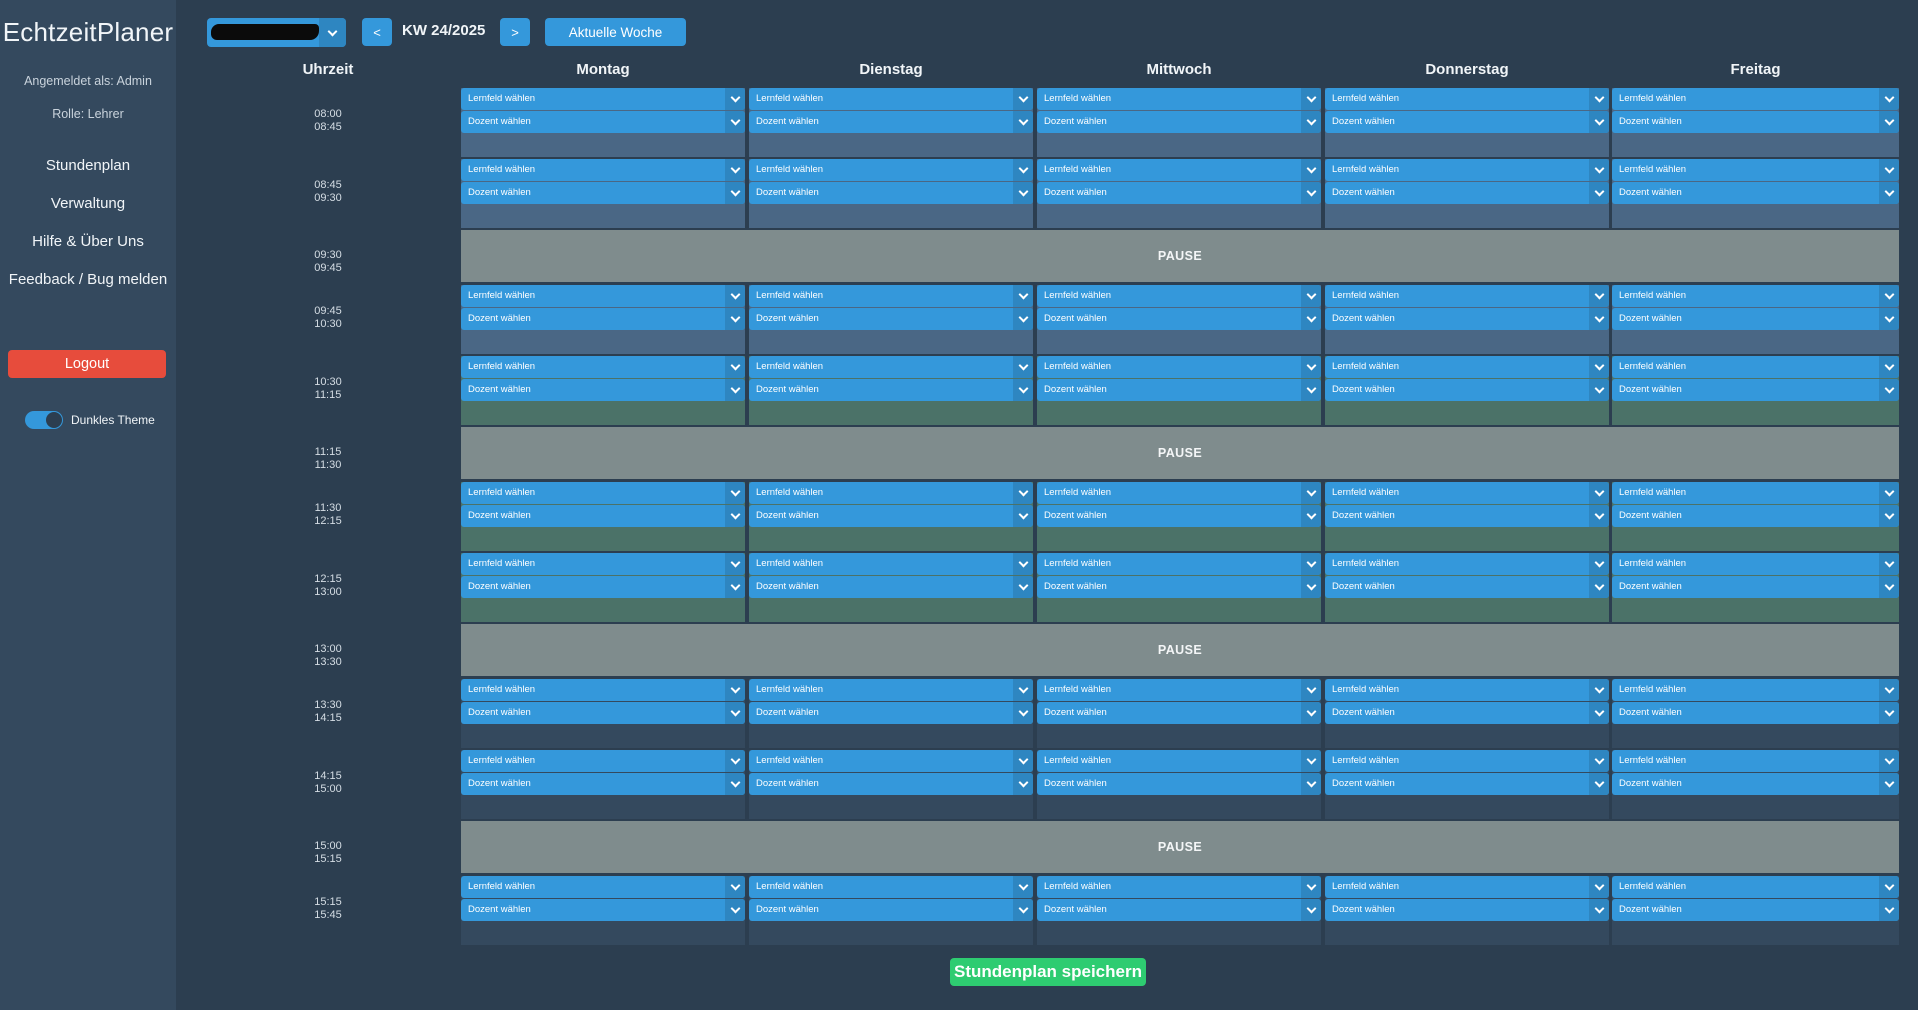 The height and width of the screenshot is (1010, 1918). What do you see at coordinates (88, 165) in the screenshot?
I see `nav-stundenplan: Stundenplan` at bounding box center [88, 165].